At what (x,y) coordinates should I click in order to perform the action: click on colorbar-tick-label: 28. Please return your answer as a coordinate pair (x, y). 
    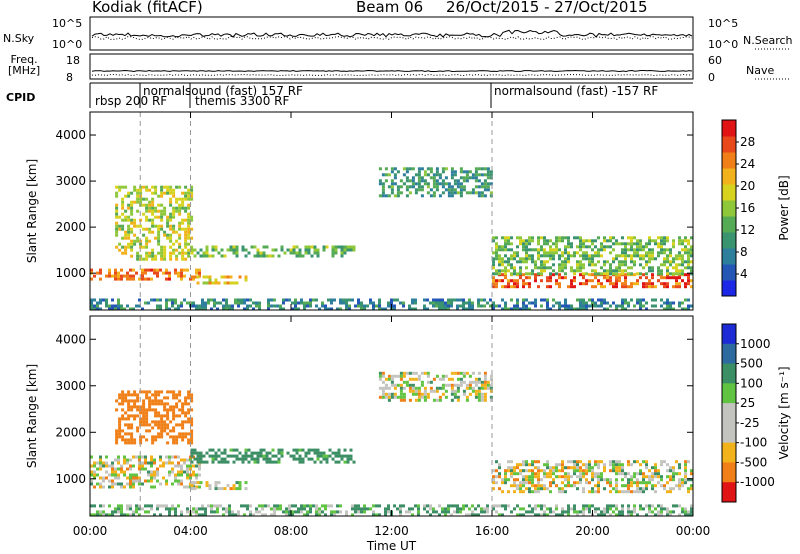
    Looking at the image, I should click on (747, 142).